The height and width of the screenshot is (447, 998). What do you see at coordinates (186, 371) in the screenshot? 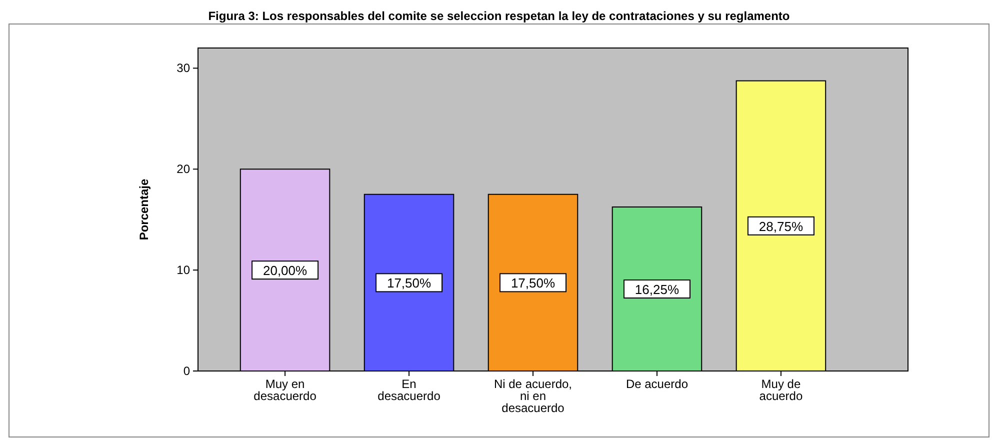
I see `y-tick-label: 0` at bounding box center [186, 371].